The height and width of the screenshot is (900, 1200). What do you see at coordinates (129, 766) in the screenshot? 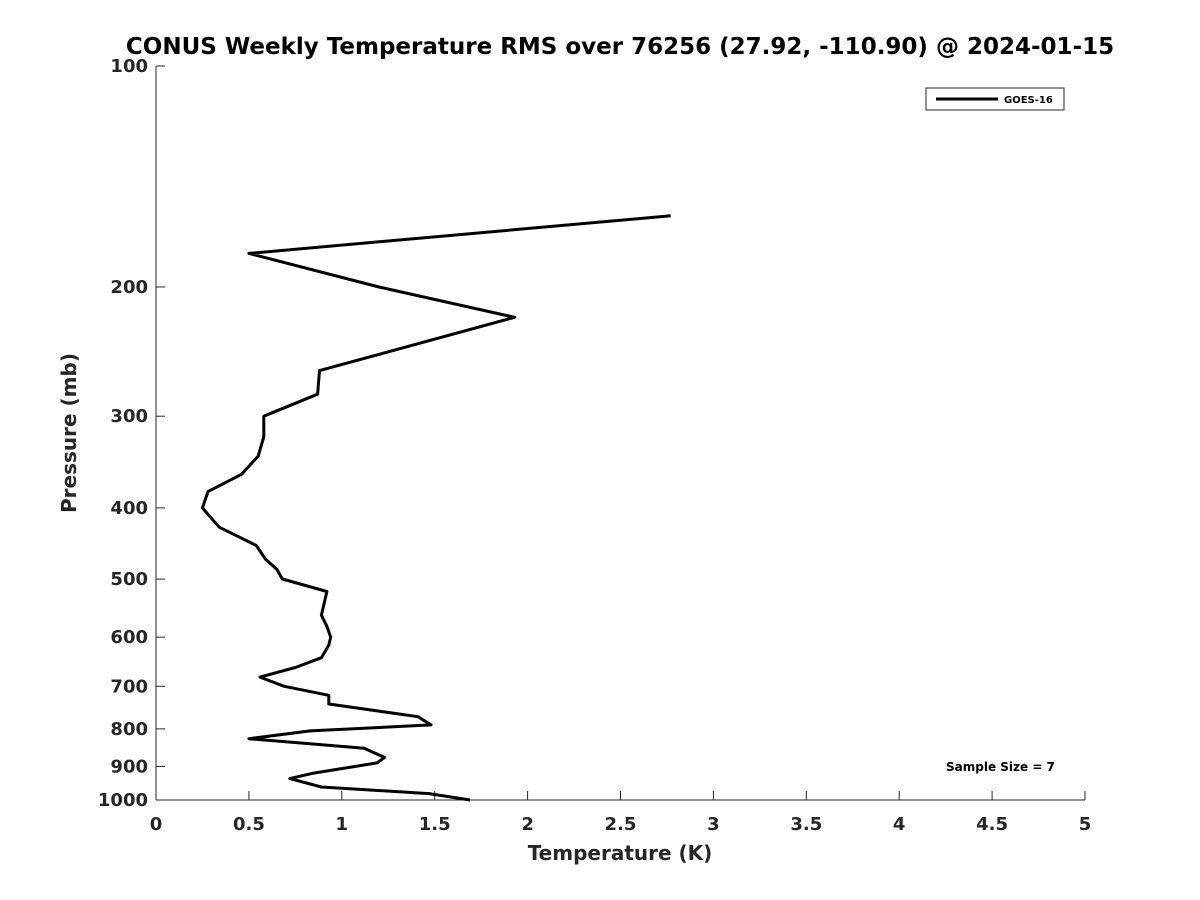
I see `y-tick-label: 900` at bounding box center [129, 766].